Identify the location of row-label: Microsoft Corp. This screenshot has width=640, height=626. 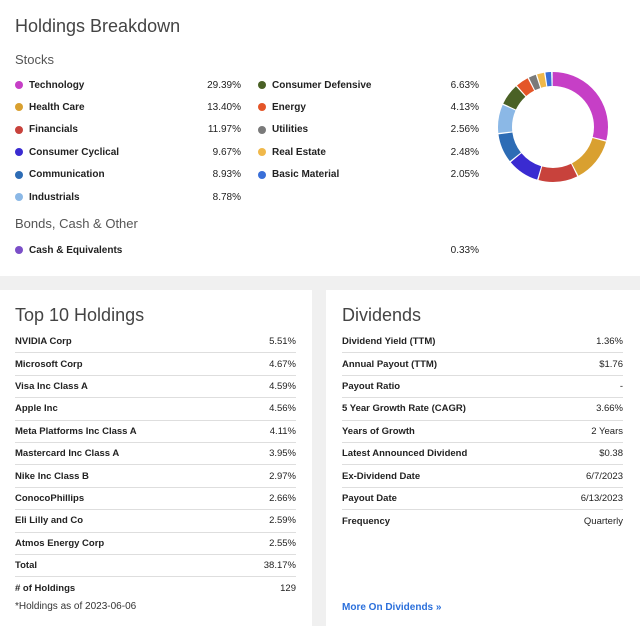
(49, 364).